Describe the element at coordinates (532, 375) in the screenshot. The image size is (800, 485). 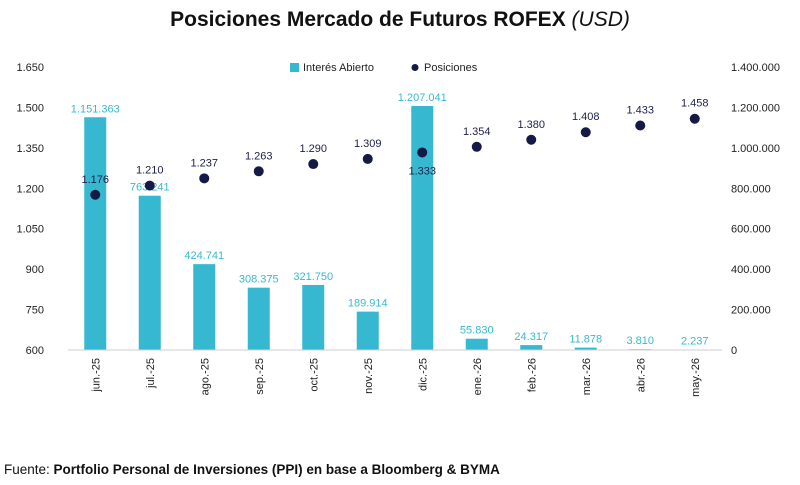
I see `x-tick-label: feb.-26` at that location.